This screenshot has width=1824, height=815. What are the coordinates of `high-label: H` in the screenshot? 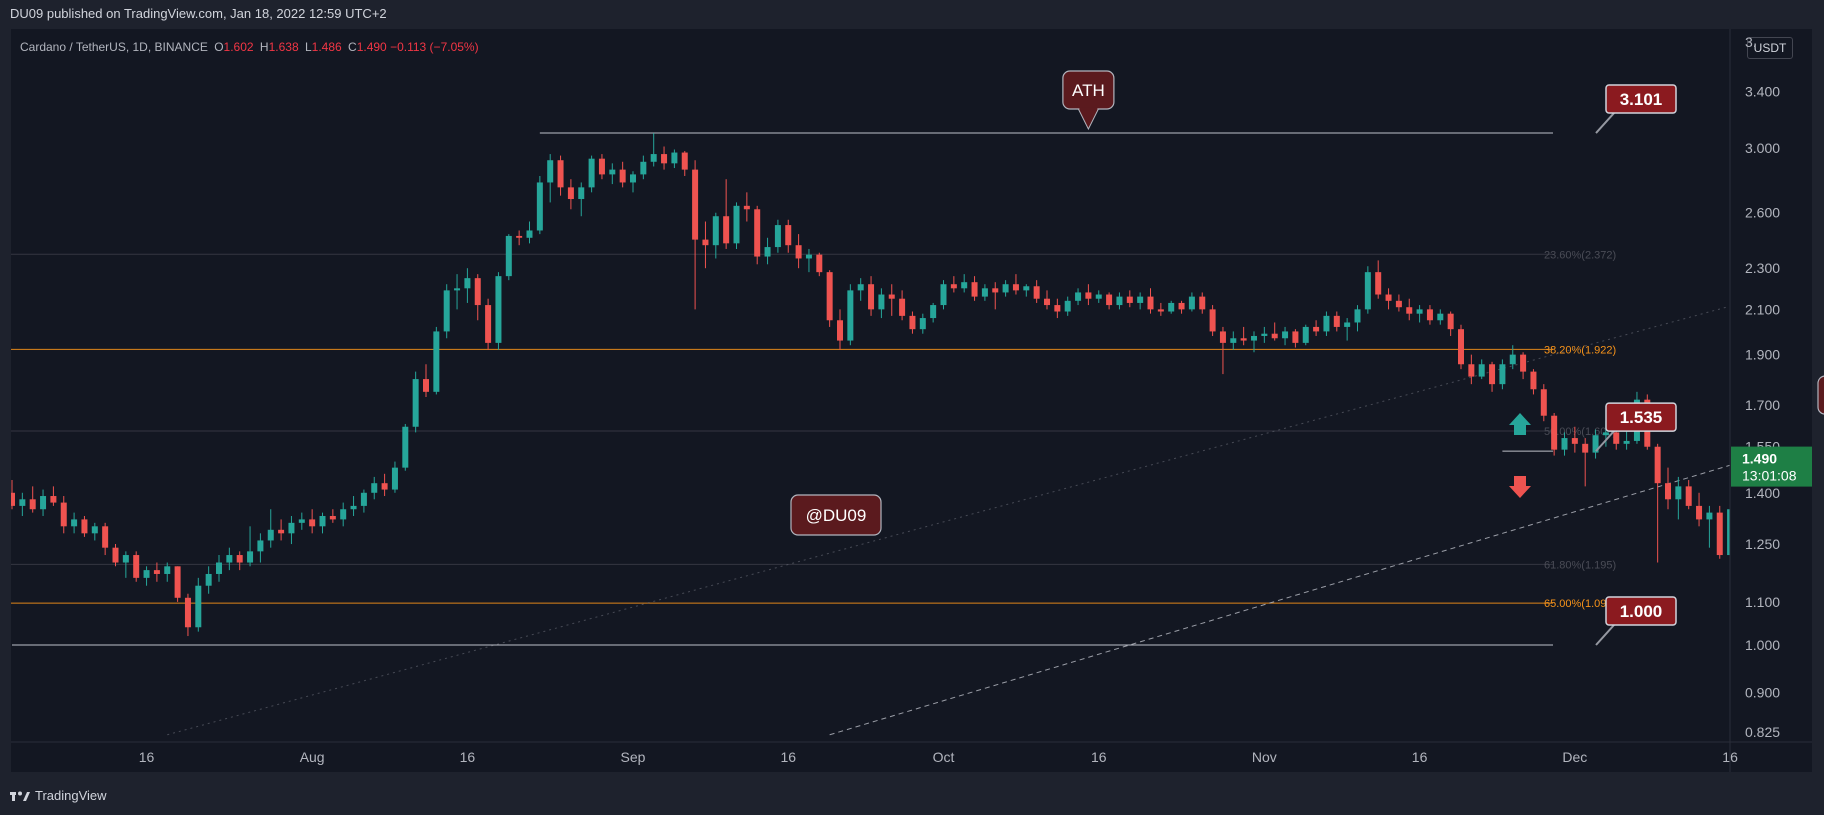 It's located at (264, 47).